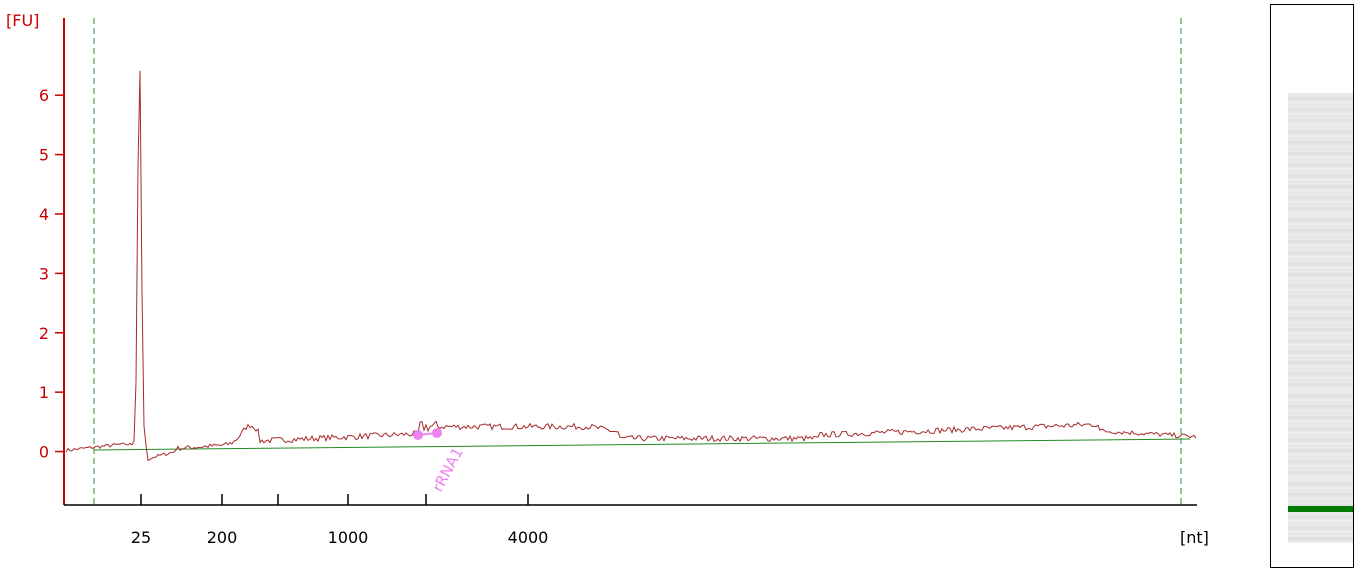 The height and width of the screenshot is (574, 1355). I want to click on gel-marker-band, so click(1320, 509).